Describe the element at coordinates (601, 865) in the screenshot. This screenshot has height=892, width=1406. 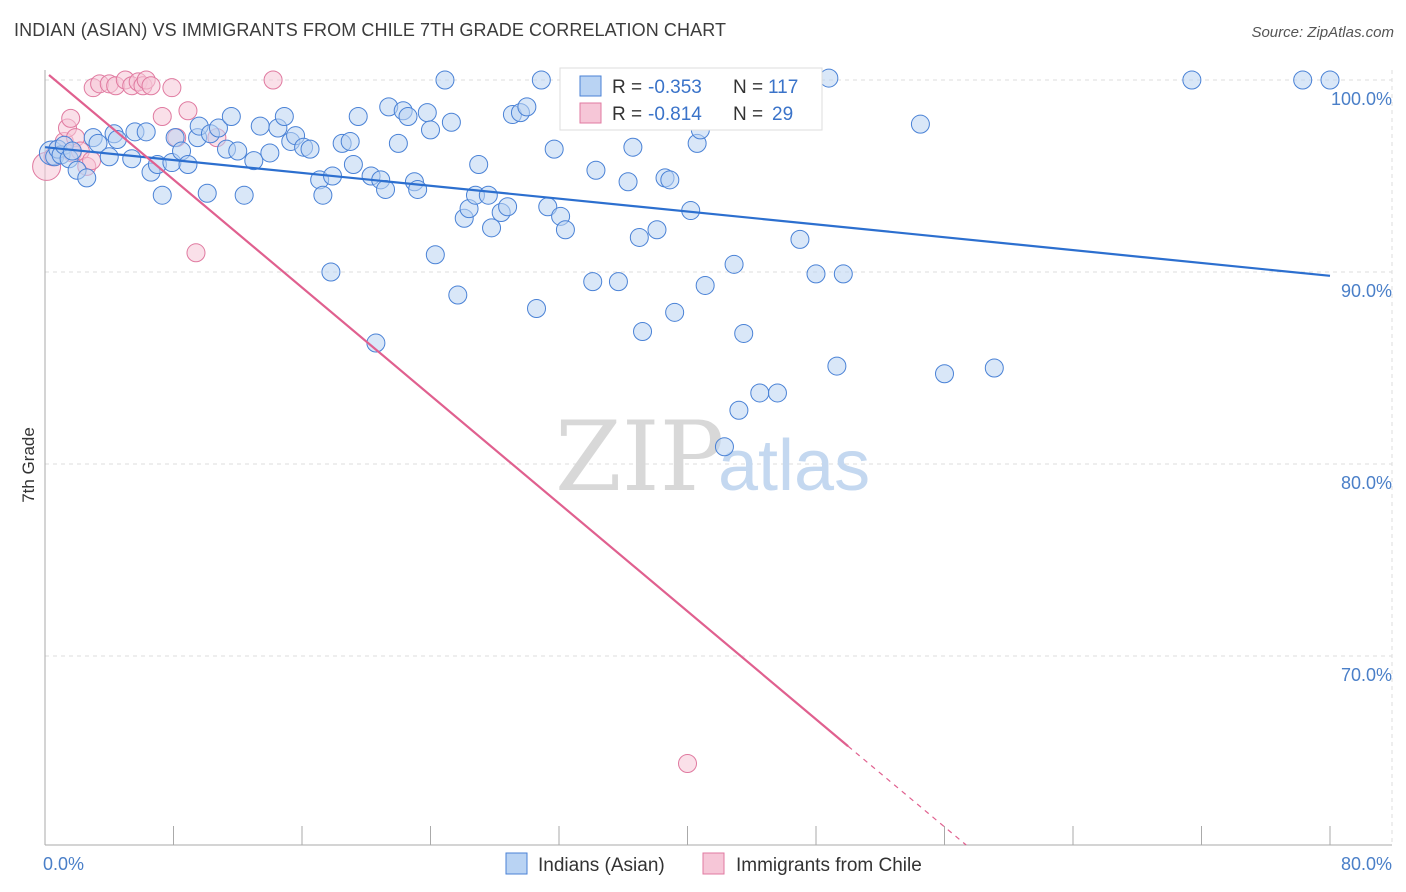
I see `bottom-legend-indians: Indians (Asian)` at that location.